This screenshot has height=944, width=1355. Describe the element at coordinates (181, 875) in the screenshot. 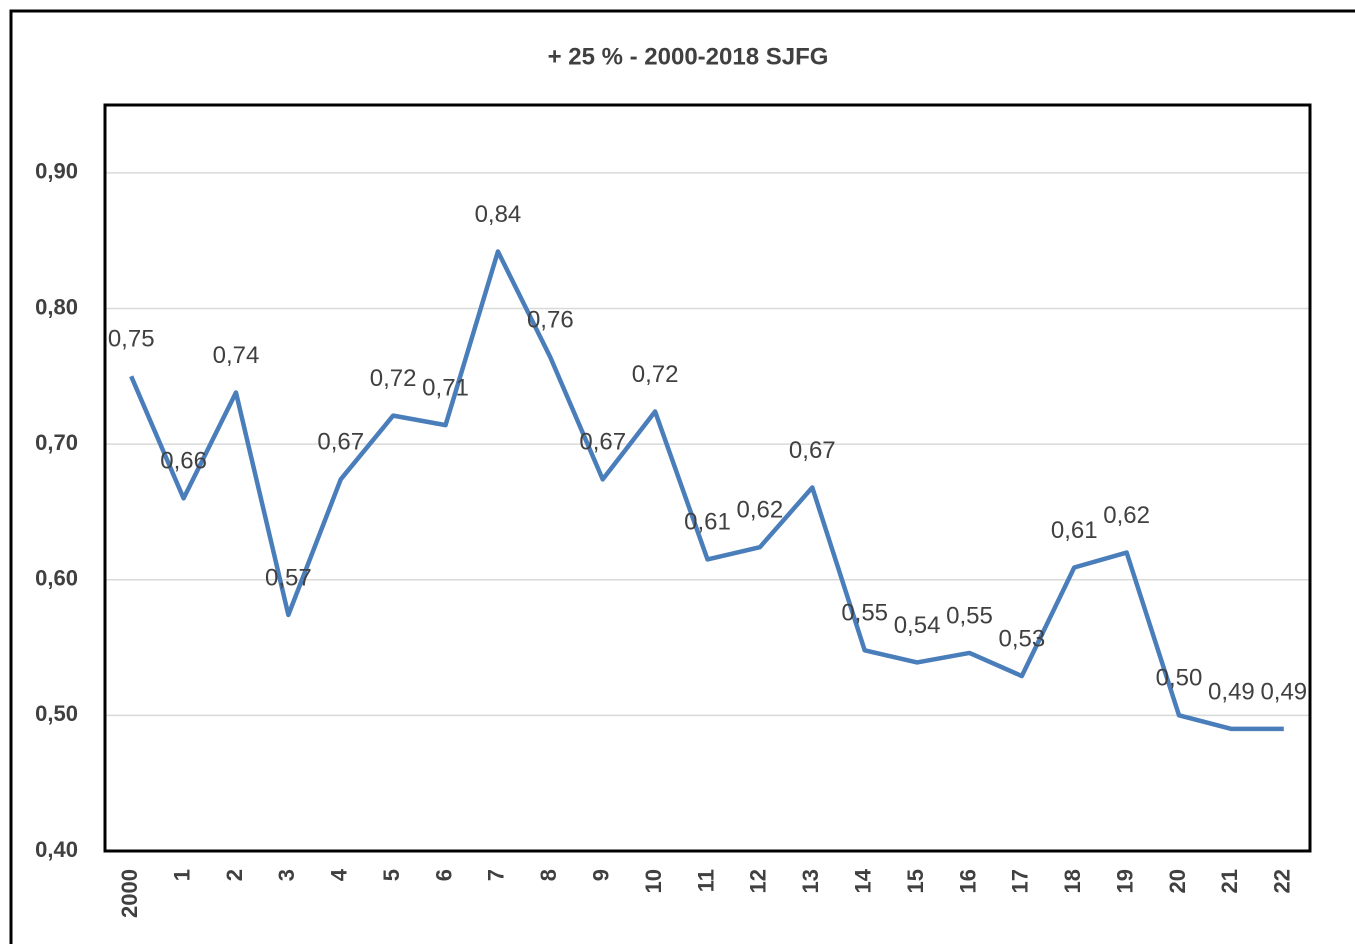

I see `x-tick-label: 1` at that location.